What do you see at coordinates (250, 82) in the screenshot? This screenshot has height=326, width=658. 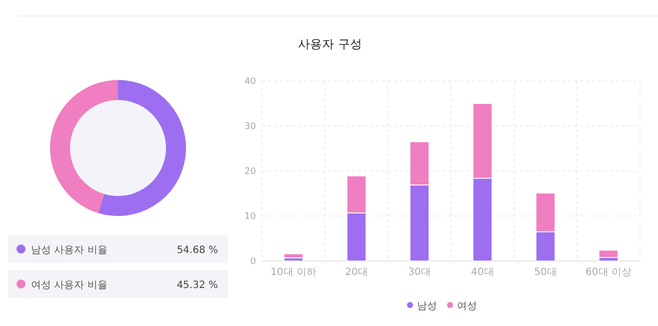 I see `y-tick-label: 40` at bounding box center [250, 82].